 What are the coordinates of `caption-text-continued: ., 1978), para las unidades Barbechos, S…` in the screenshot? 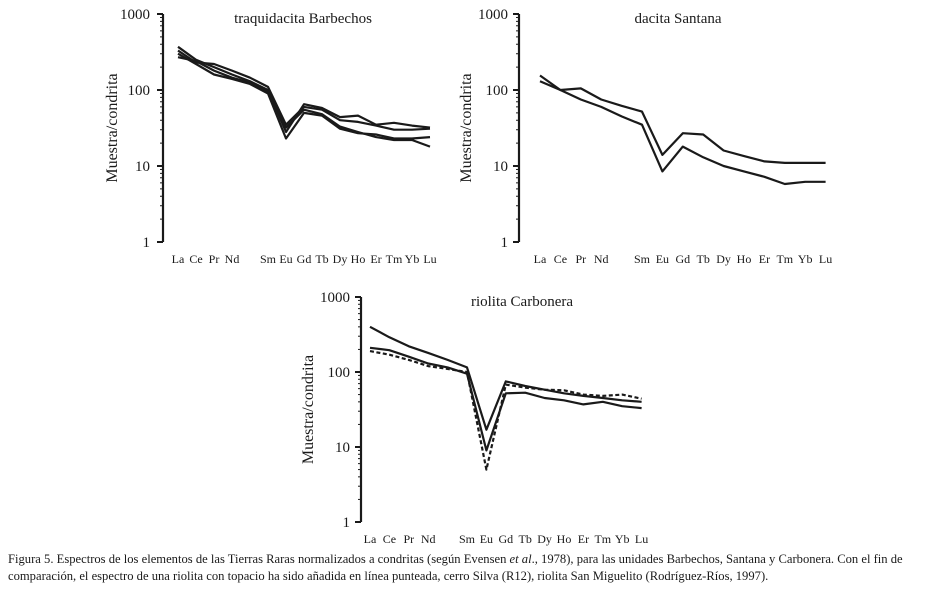 It's located at (455, 567).